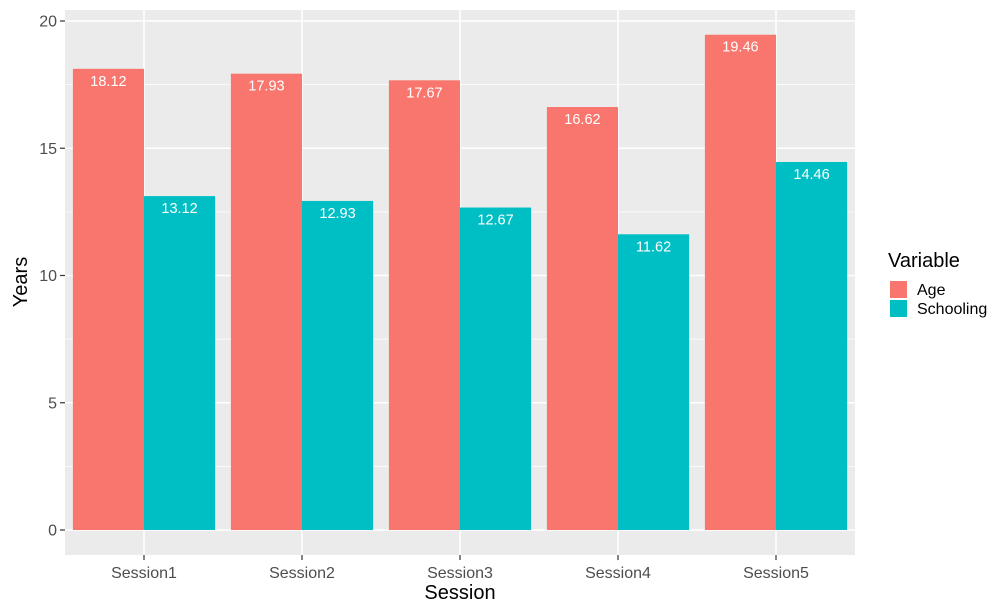 The image size is (995, 606). Describe the element at coordinates (180, 363) in the screenshot. I see `bar-schooling-session1` at that location.